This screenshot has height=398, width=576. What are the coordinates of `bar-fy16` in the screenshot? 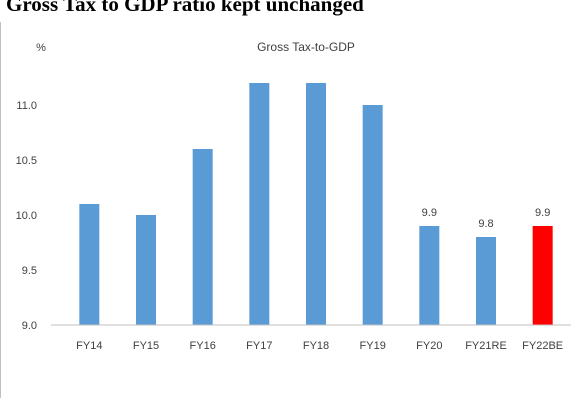 It's located at (202, 237).